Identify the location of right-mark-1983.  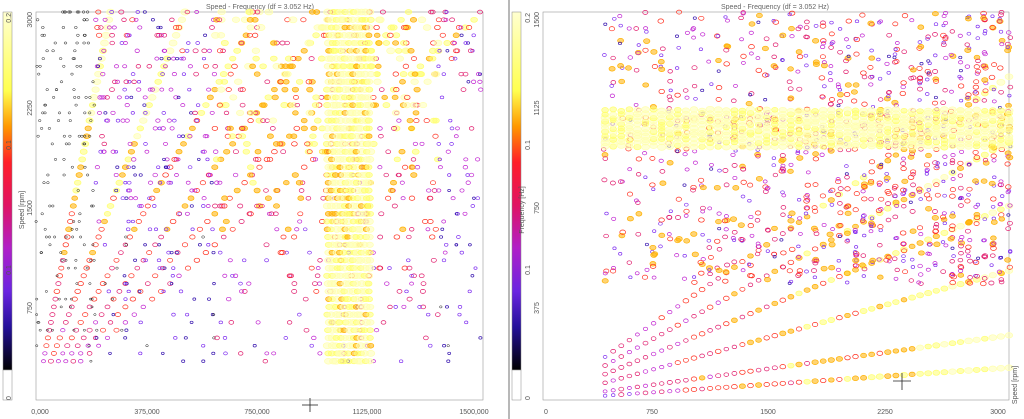
(661, 392).